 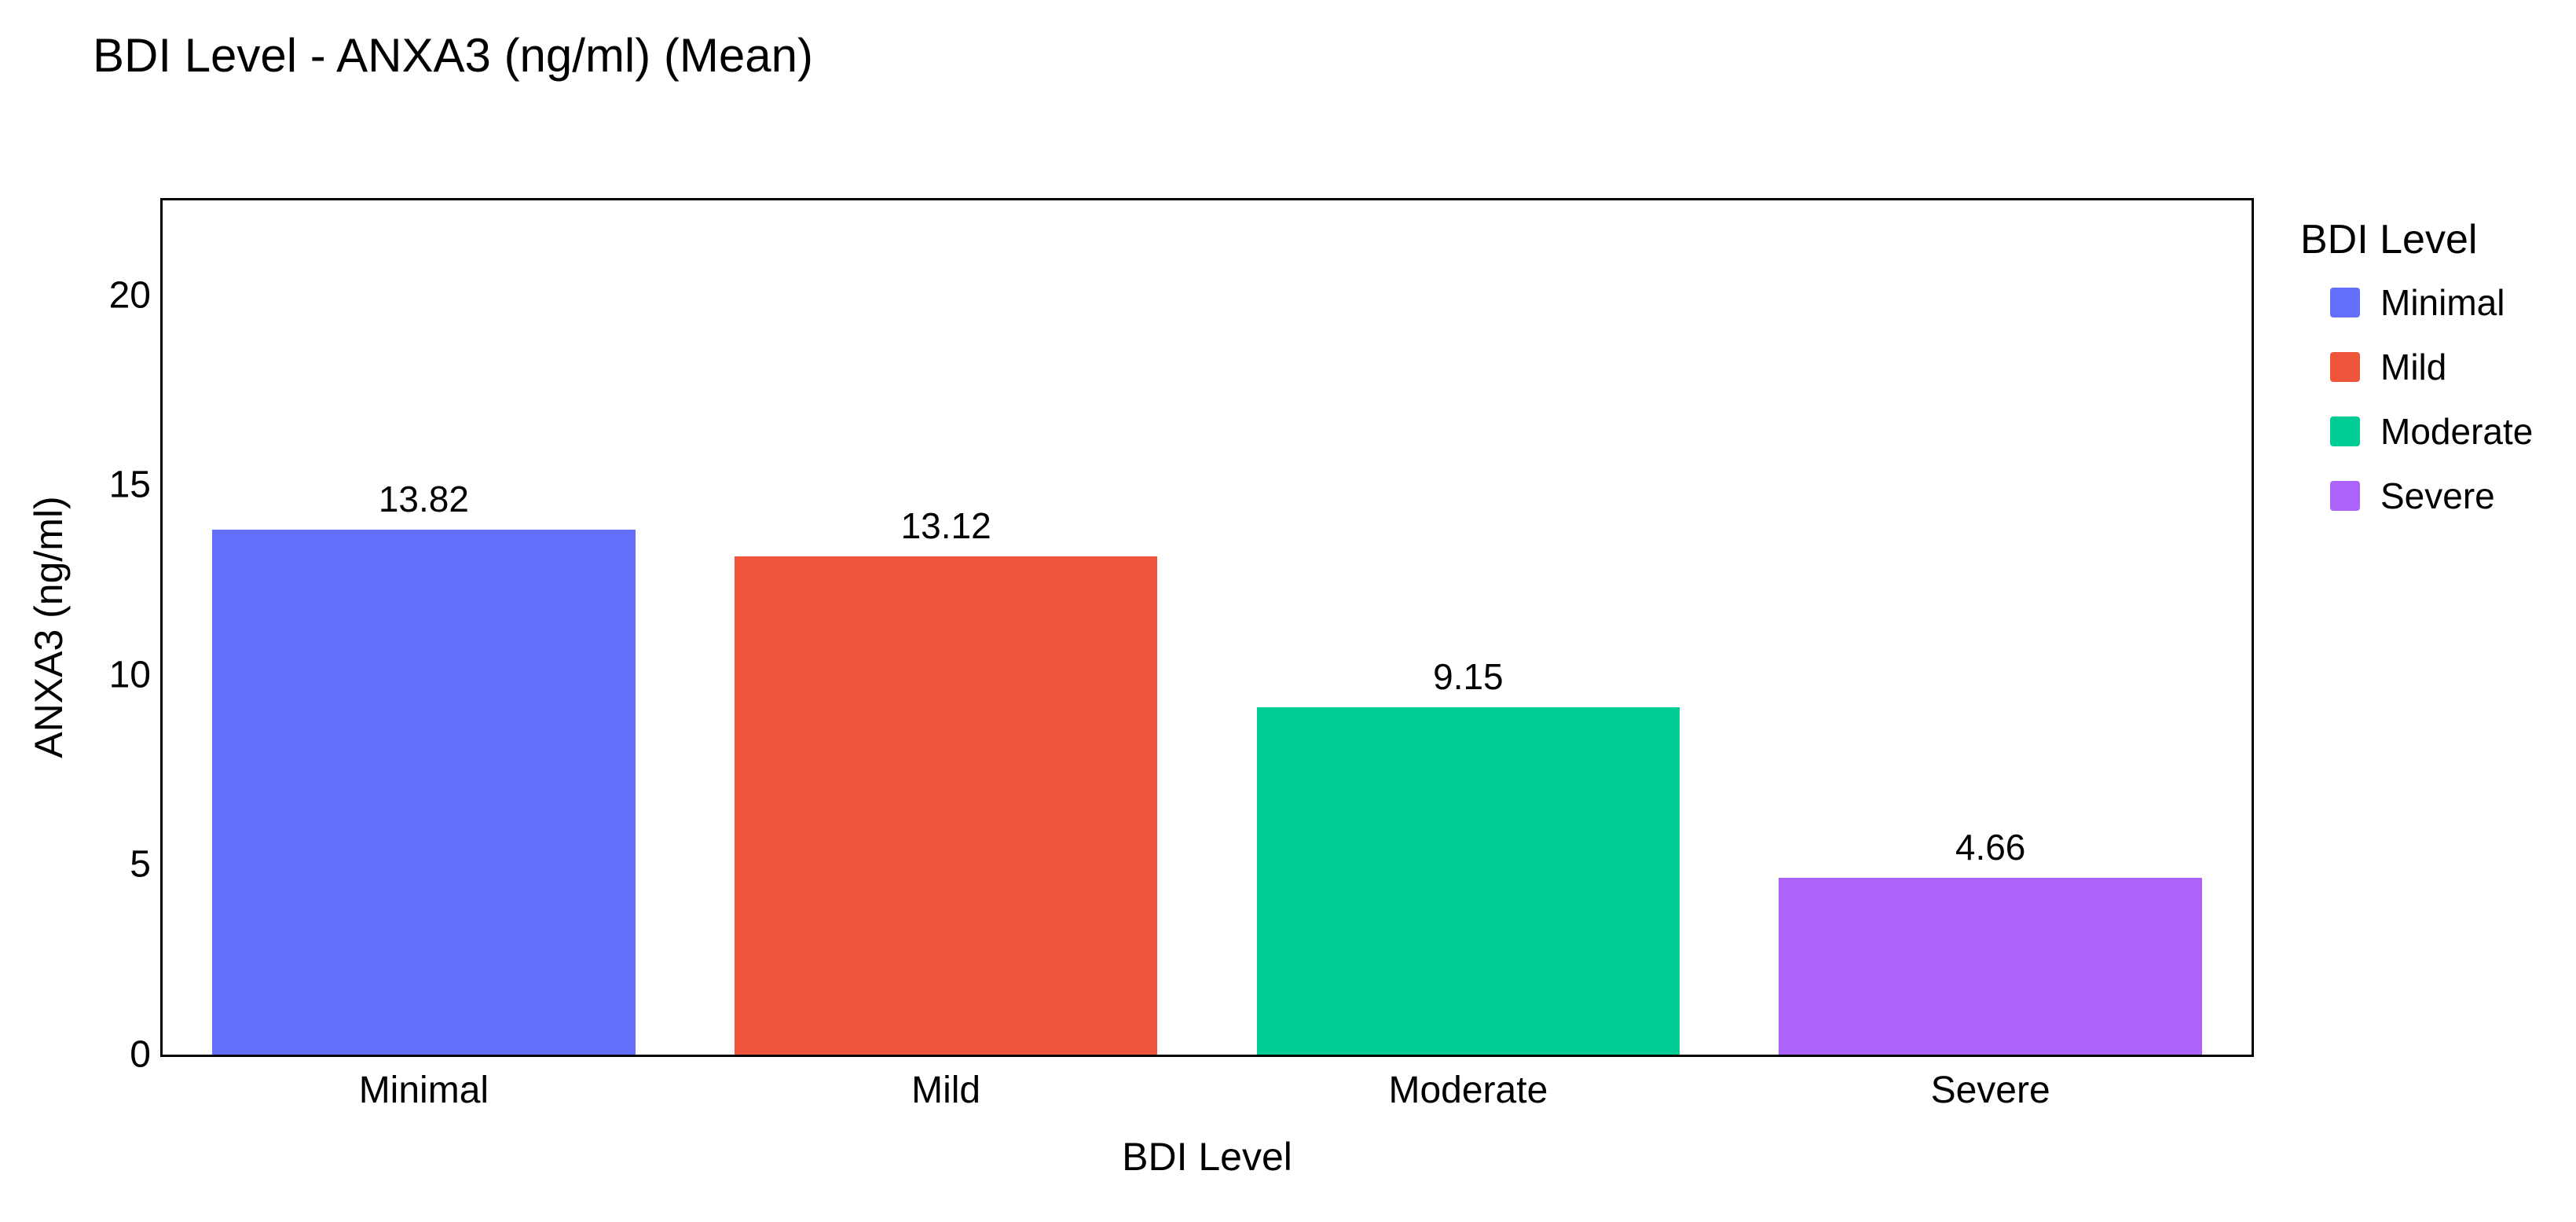 What do you see at coordinates (453, 56) in the screenshot?
I see `chart-title: BDI Level - ANXA3 (ng/ml) (Mean)` at bounding box center [453, 56].